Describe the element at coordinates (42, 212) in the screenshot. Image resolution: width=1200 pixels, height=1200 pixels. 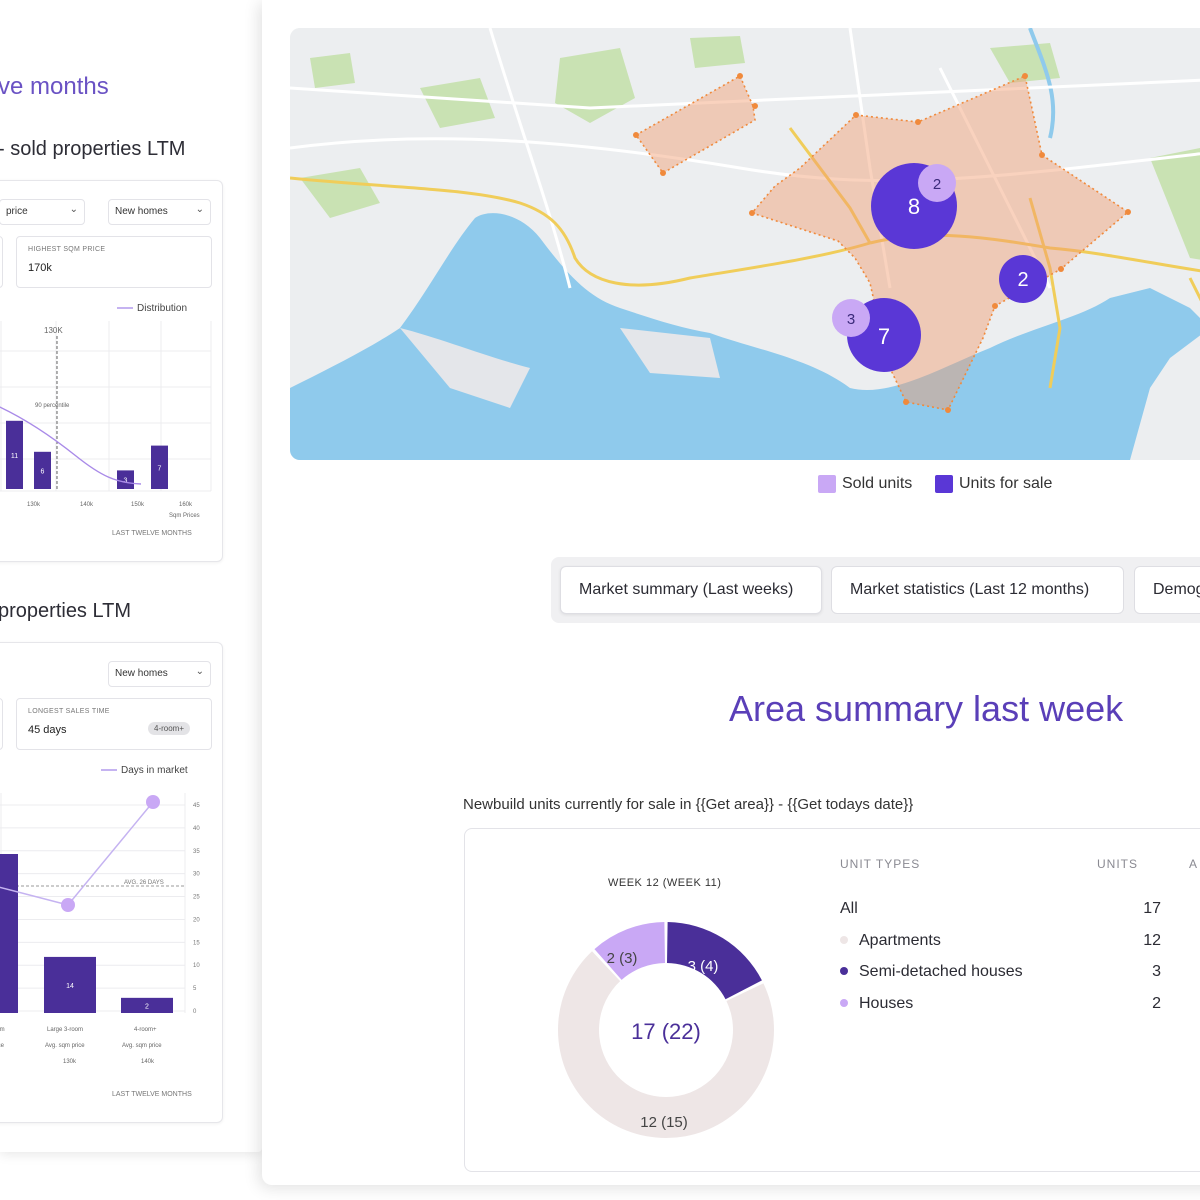
I see `price-type-dropdown: price ⌄` at that location.